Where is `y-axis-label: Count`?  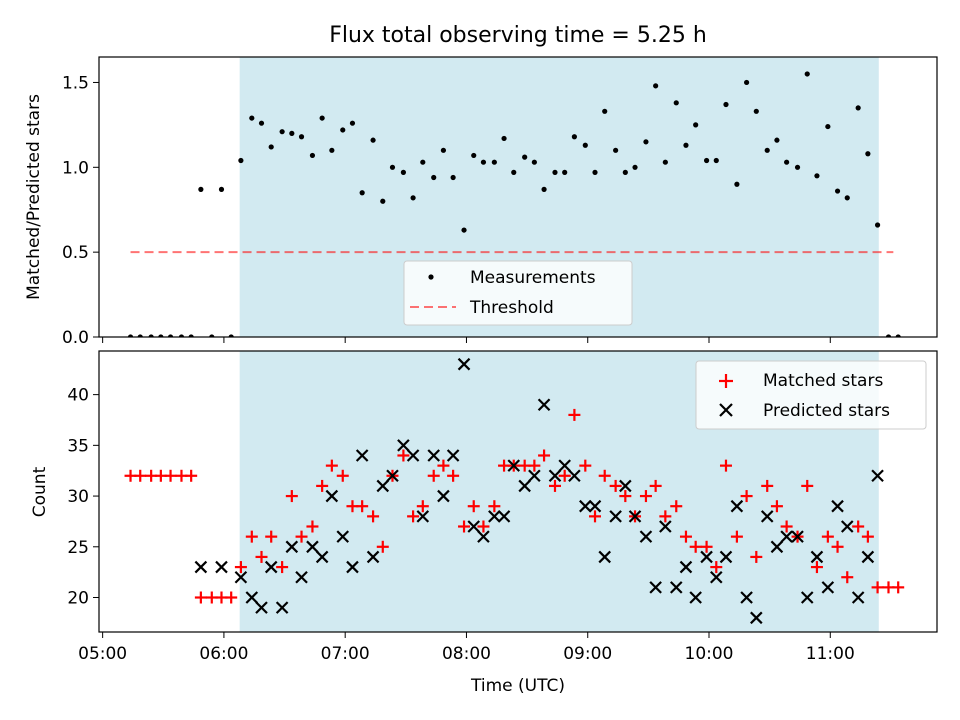
y-axis-label: Count is located at coordinates (40, 491).